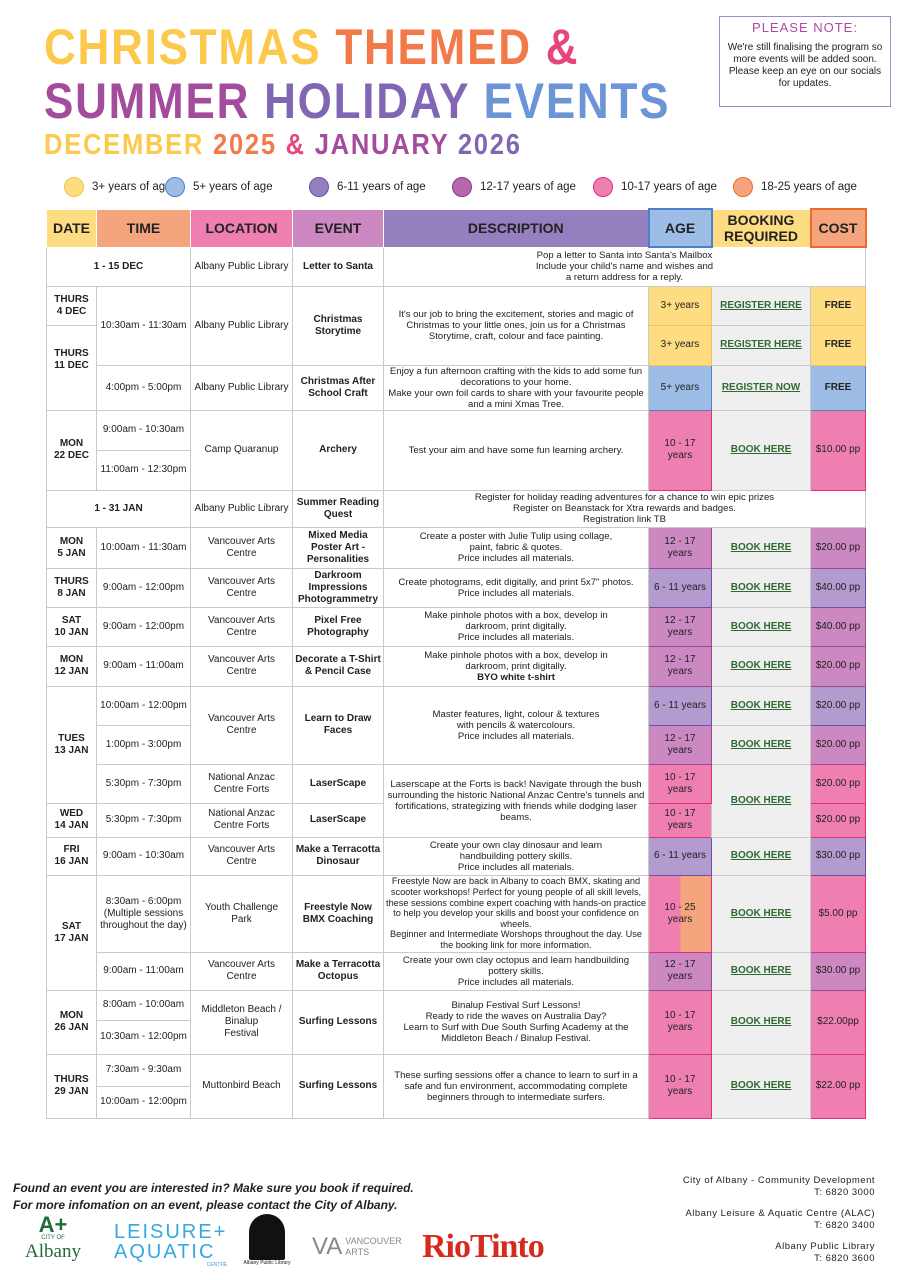 The image size is (905, 1280). Describe the element at coordinates (825, 1246) in the screenshot. I see `contact-name: Albany Public Library` at that location.